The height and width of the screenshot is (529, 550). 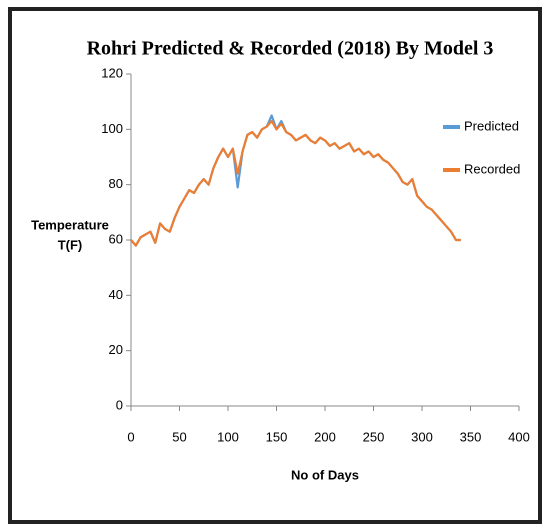 I want to click on x-tick-label: 300, so click(x=422, y=436).